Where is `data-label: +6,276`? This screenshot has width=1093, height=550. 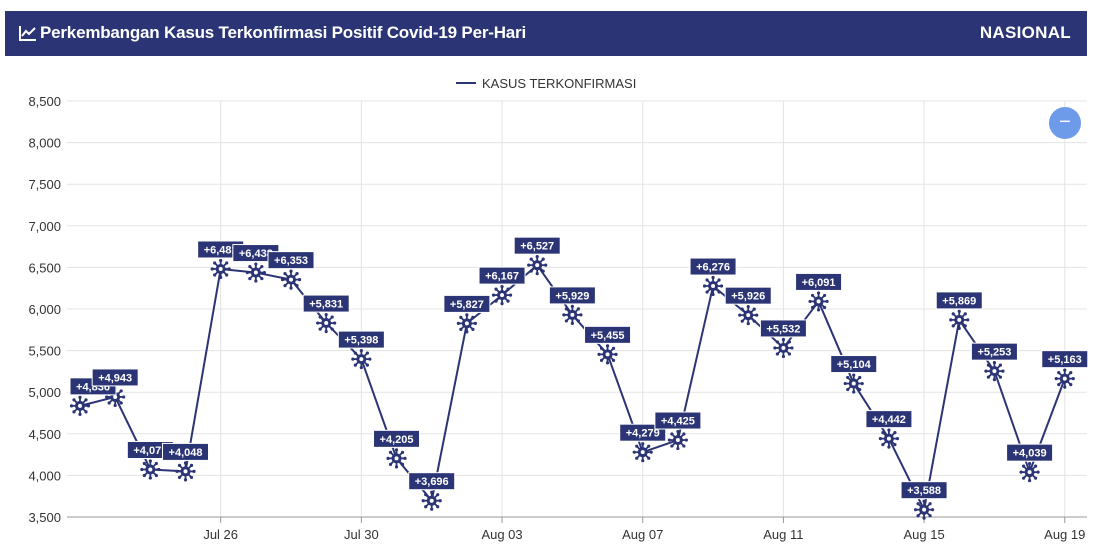
data-label: +6,276 is located at coordinates (713, 266).